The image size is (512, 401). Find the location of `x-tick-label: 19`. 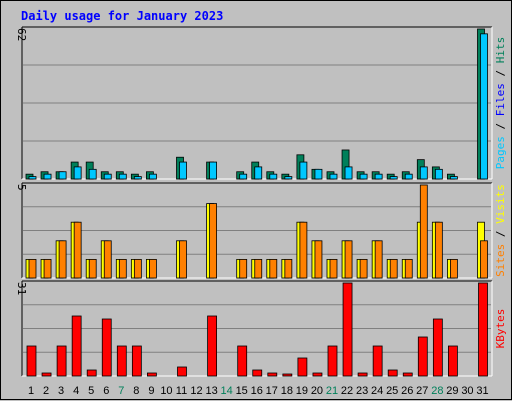

x-tick-label: 19 is located at coordinates (302, 391).